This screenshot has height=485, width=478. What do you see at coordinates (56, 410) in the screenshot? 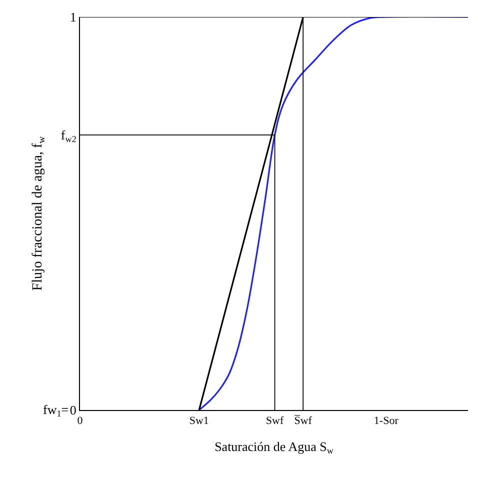
I see `text: fw$_{1}$=` at bounding box center [56, 410].